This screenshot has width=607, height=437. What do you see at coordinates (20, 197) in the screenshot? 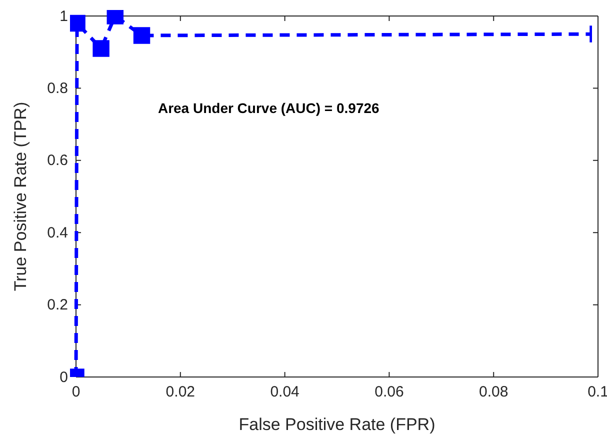
I see `y-axis-title: True Positive Rate (TPR)` at bounding box center [20, 197].